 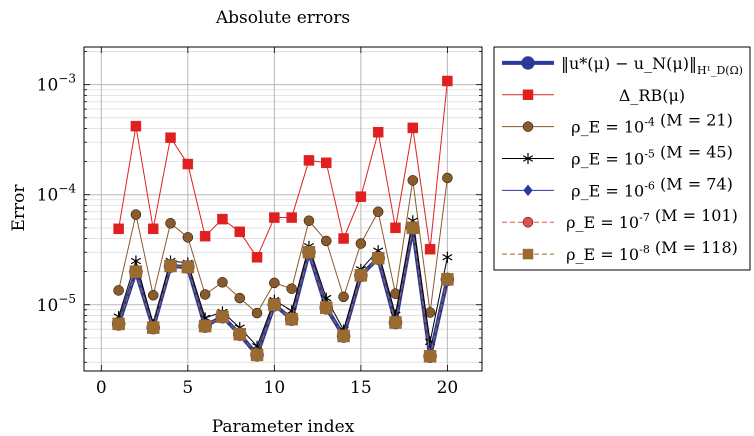 I want to click on legend-label: ρ_E = 10-5 (M = 45), so click(x=652, y=156).